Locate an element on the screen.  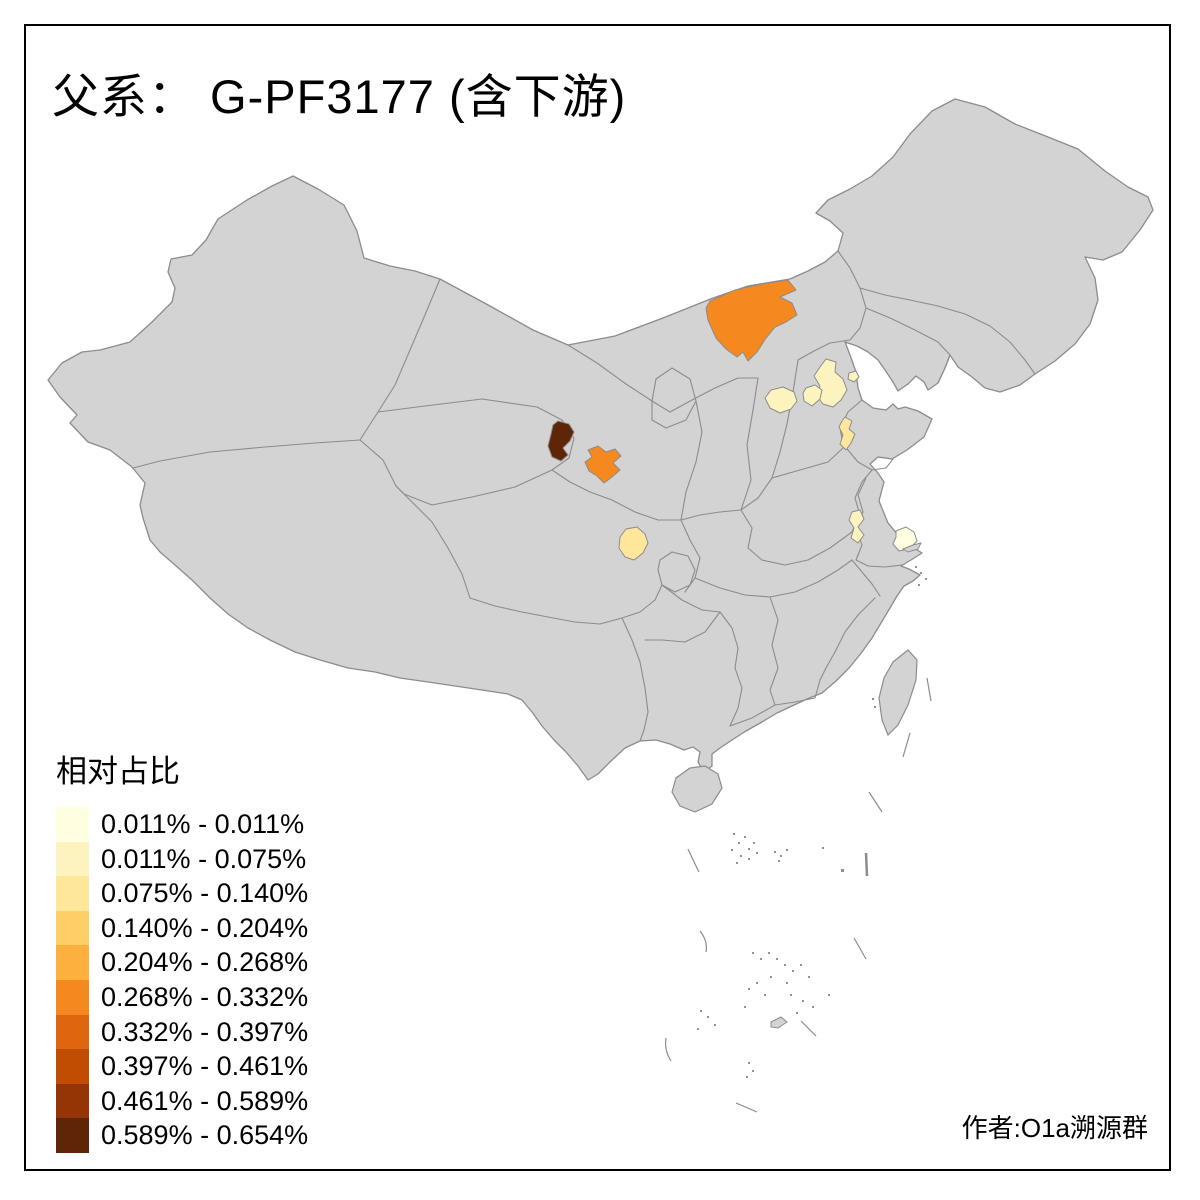
south-sea-island-blob is located at coordinates (779, 1022).